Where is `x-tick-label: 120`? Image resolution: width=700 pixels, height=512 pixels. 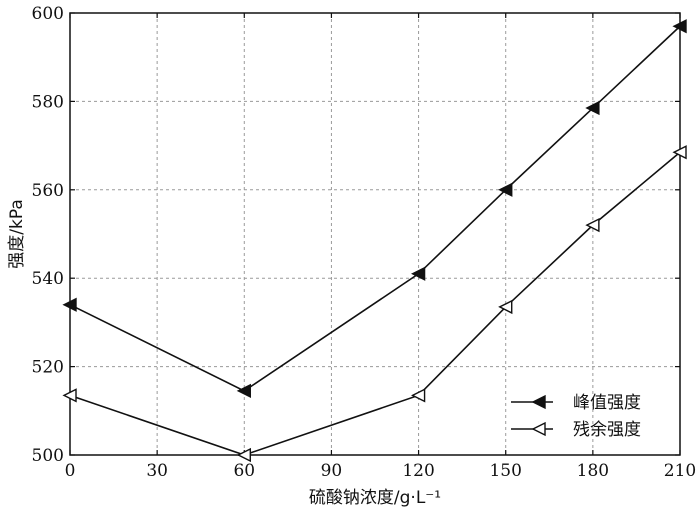 x-tick-label: 120 is located at coordinates (418, 471).